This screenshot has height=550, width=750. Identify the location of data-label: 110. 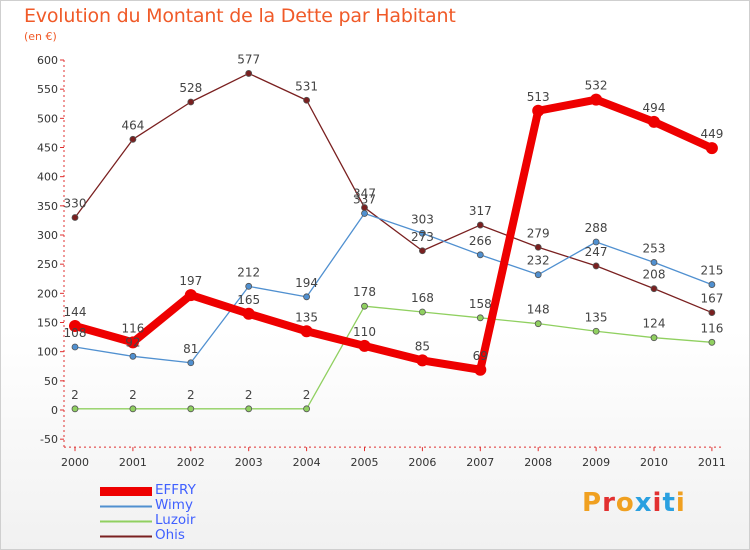
(364, 332).